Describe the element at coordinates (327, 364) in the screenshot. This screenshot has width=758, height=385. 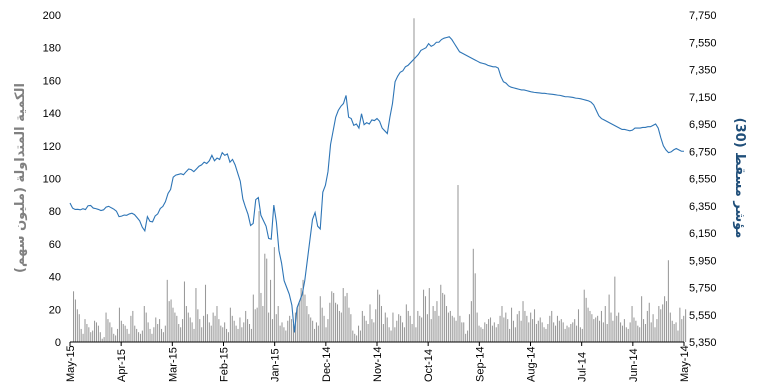
I see `x-tick-label: Dec-14` at that location.